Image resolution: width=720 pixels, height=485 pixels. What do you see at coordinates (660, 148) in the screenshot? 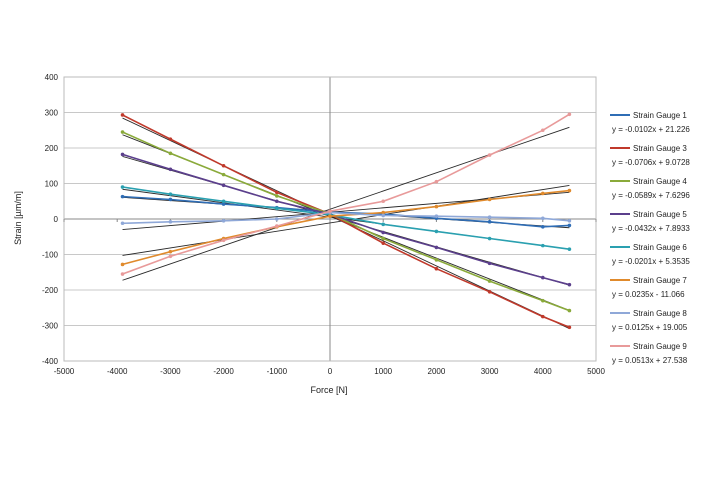
I see `legend-series-name: Strain Gauge 3` at bounding box center [660, 148].